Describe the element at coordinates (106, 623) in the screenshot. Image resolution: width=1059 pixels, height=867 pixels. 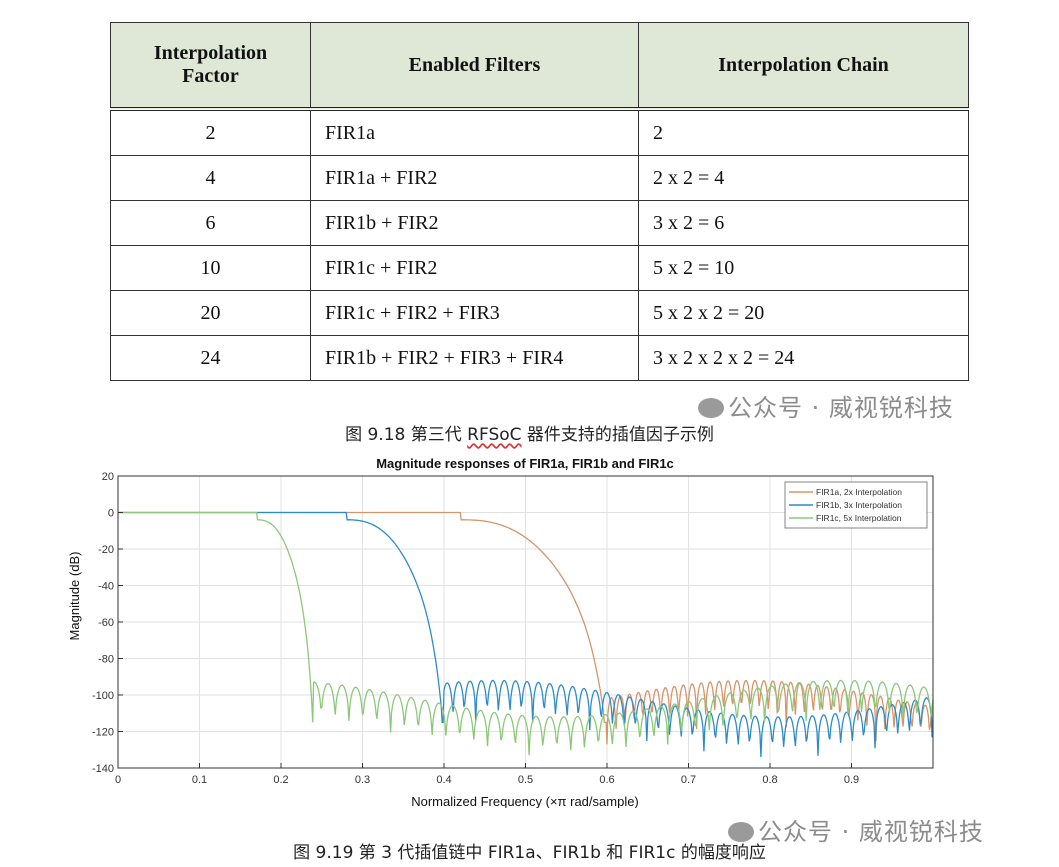
I see `y-tick-label: -60` at that location.